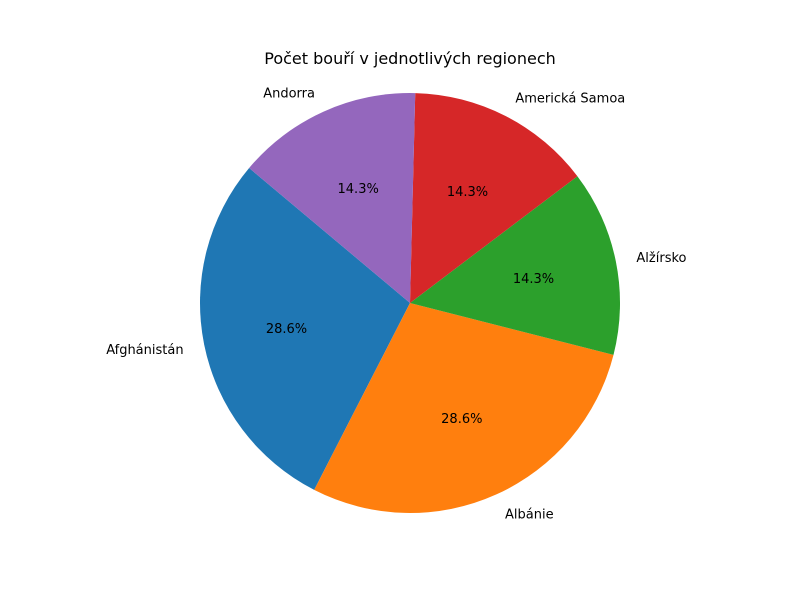 The image size is (800, 600). What do you see at coordinates (410, 58) in the screenshot?
I see `chart-title: Počet bouří v jednotlivých regionech` at bounding box center [410, 58].